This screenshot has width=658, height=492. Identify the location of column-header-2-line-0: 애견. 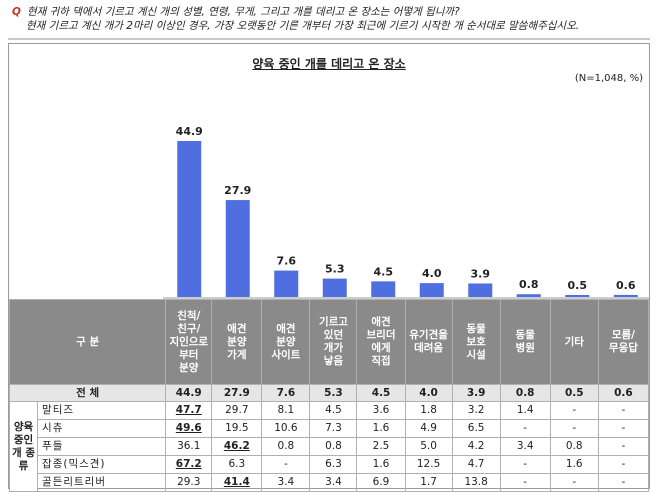
(286, 328).